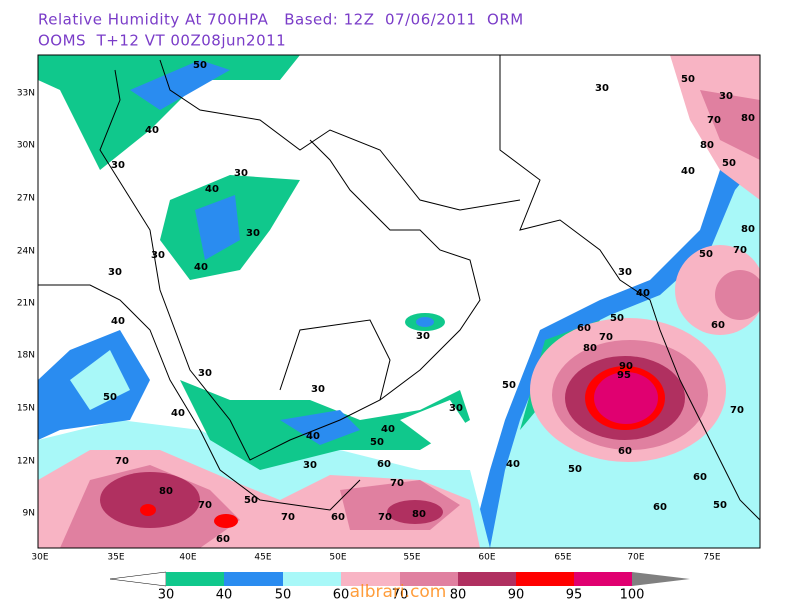  What do you see at coordinates (162, 41) in the screenshot?
I see `title-line-2: OOMS T+12 VT 00Z08jun2011` at bounding box center [162, 41].